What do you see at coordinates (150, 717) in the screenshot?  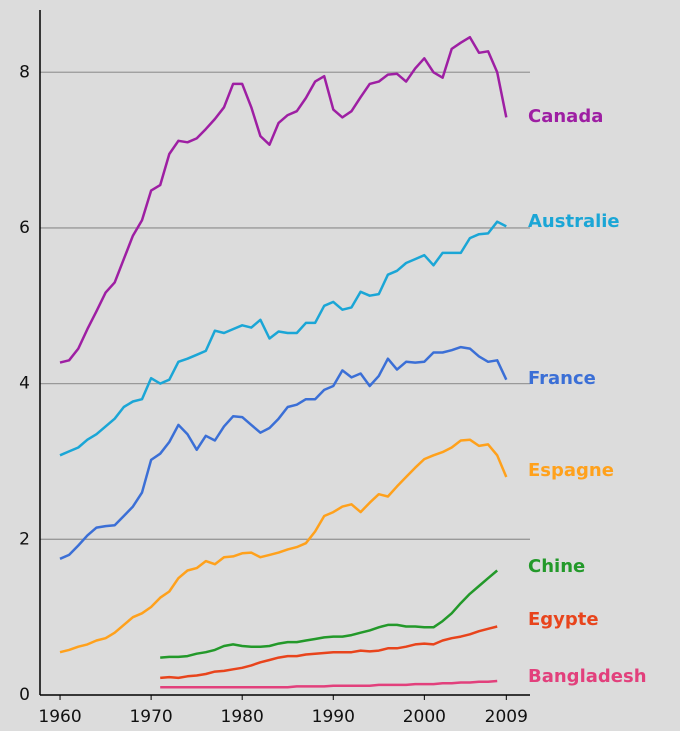 I see `x-tick-label: 1970` at bounding box center [150, 717].